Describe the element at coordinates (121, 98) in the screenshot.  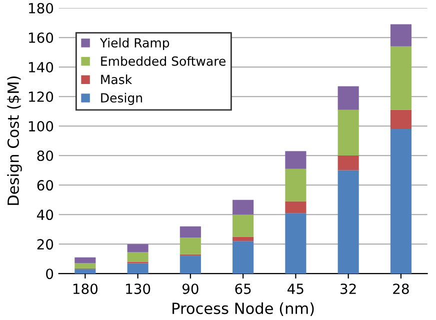
I see `legend-label: Design` at that location.